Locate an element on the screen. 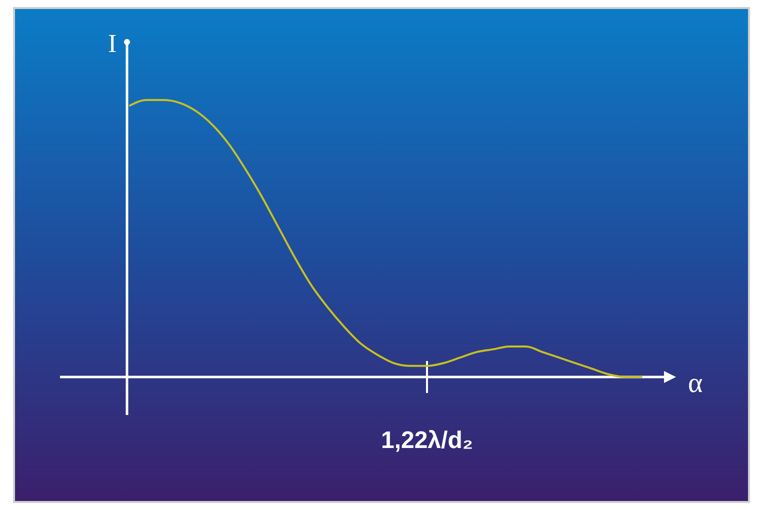  x-axis-title: α is located at coordinates (695, 383).